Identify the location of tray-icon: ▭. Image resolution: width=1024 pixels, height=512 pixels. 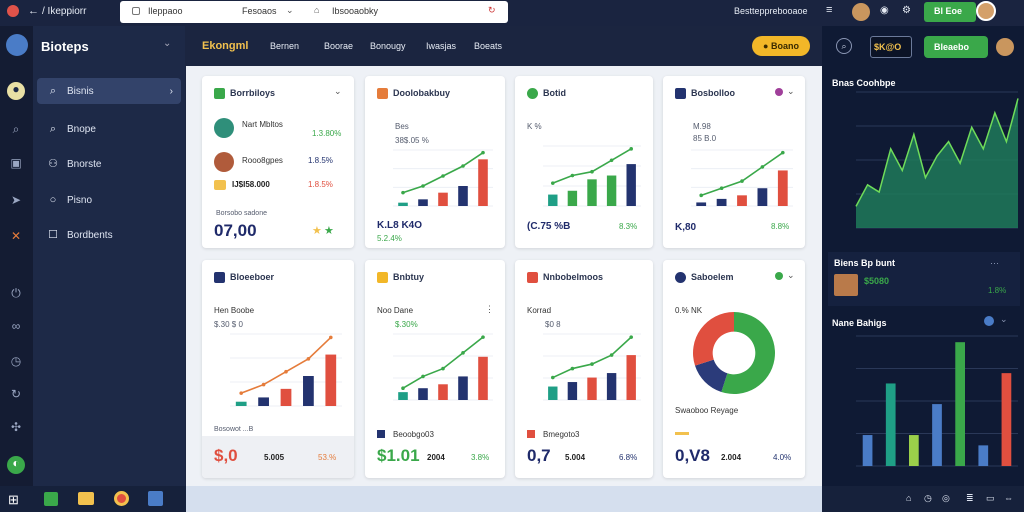
(990, 498).